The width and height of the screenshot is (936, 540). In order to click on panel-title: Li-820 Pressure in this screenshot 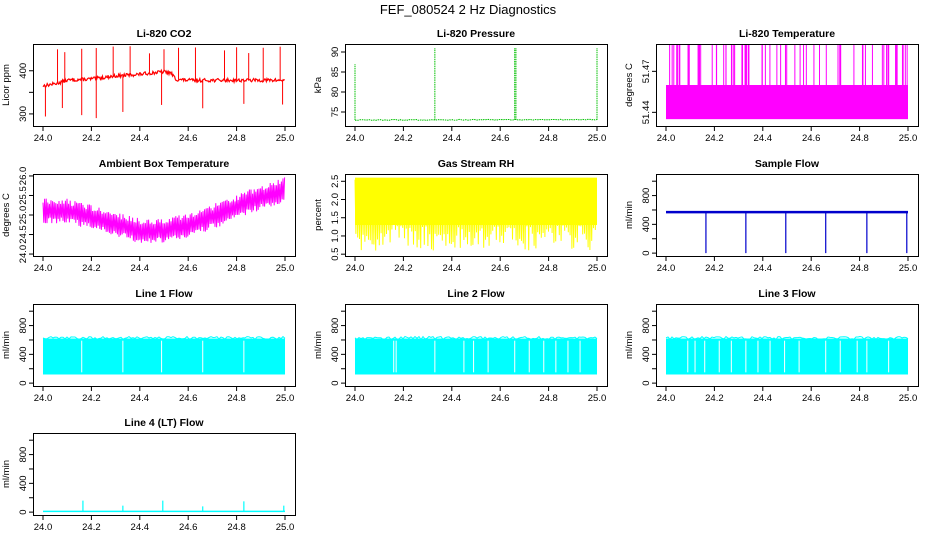, I will do `click(476, 34)`.